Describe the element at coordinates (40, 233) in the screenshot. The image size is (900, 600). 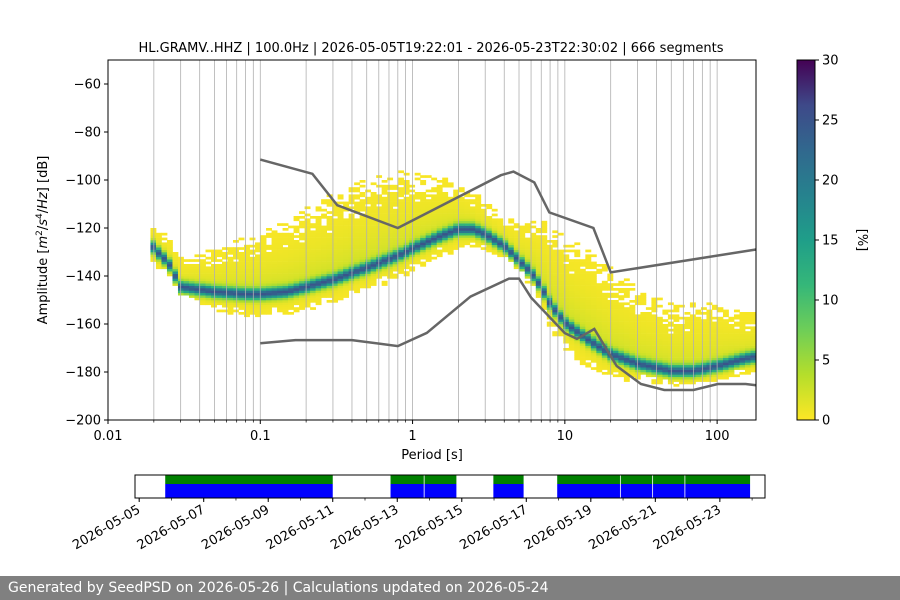
I see `y-axis-label-sup2: 2` at that location.